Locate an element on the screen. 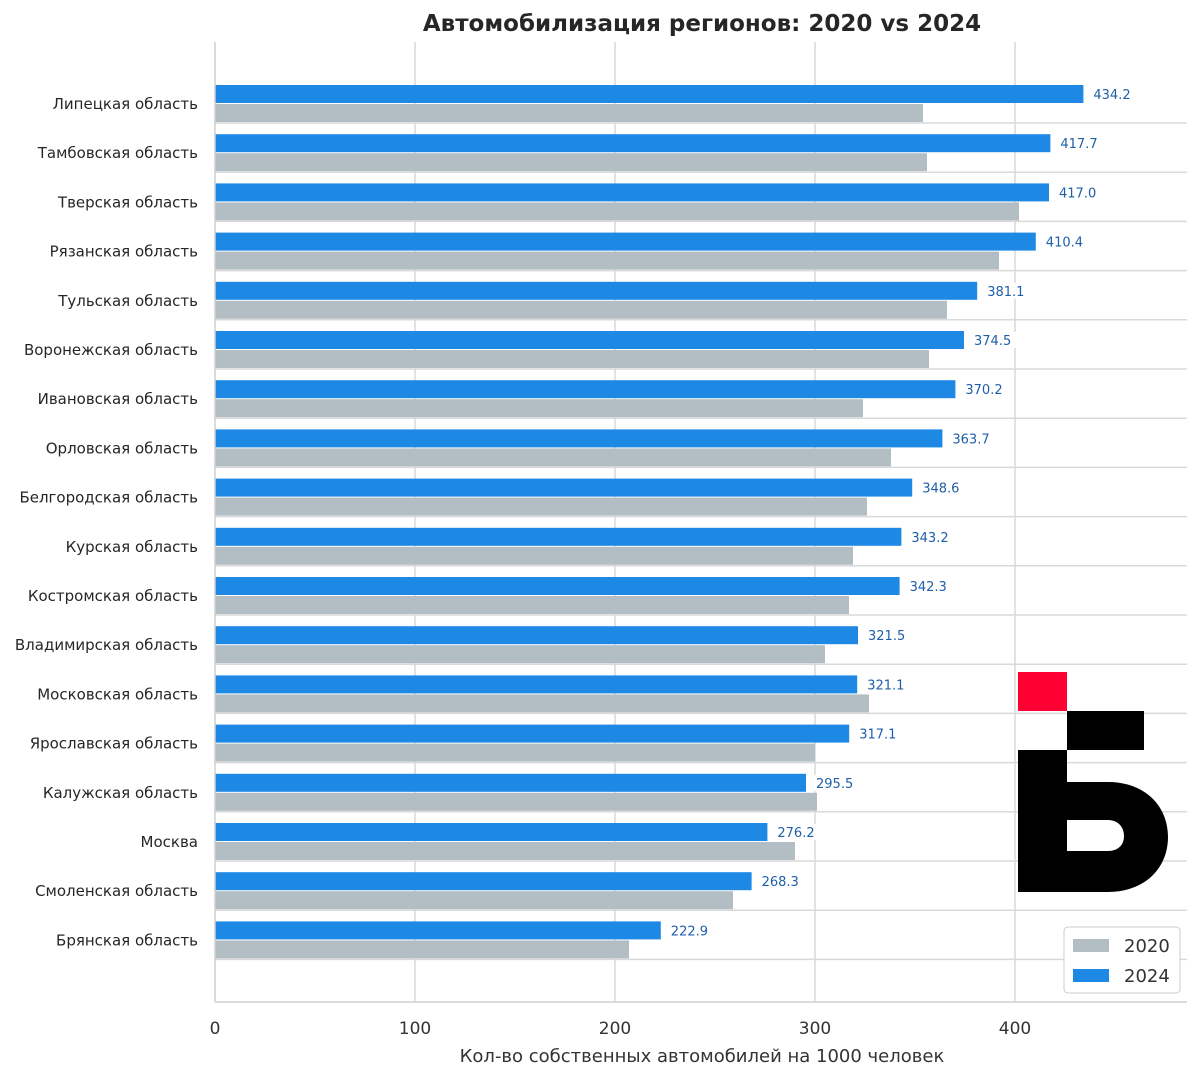 This screenshot has height=1078, width=1200. value-label: 374.5 is located at coordinates (992, 341).